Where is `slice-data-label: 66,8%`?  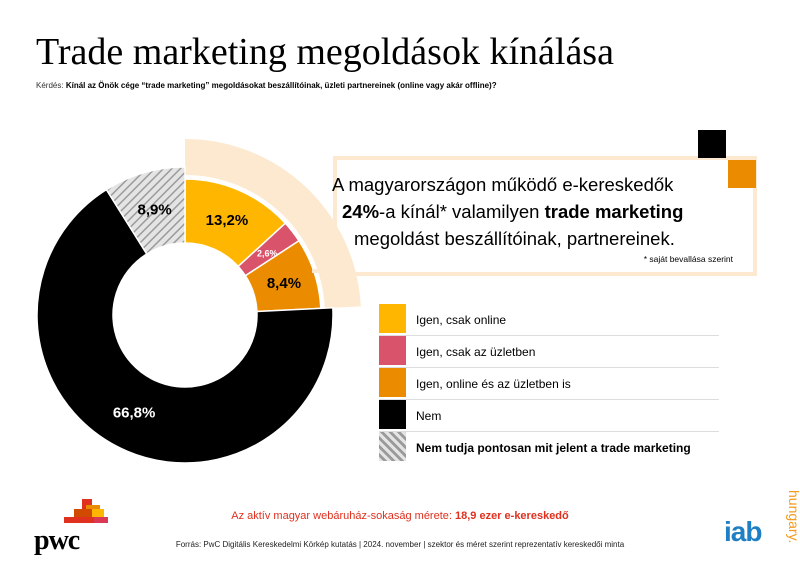
slice-data-label: 66,8% is located at coordinates (134, 413).